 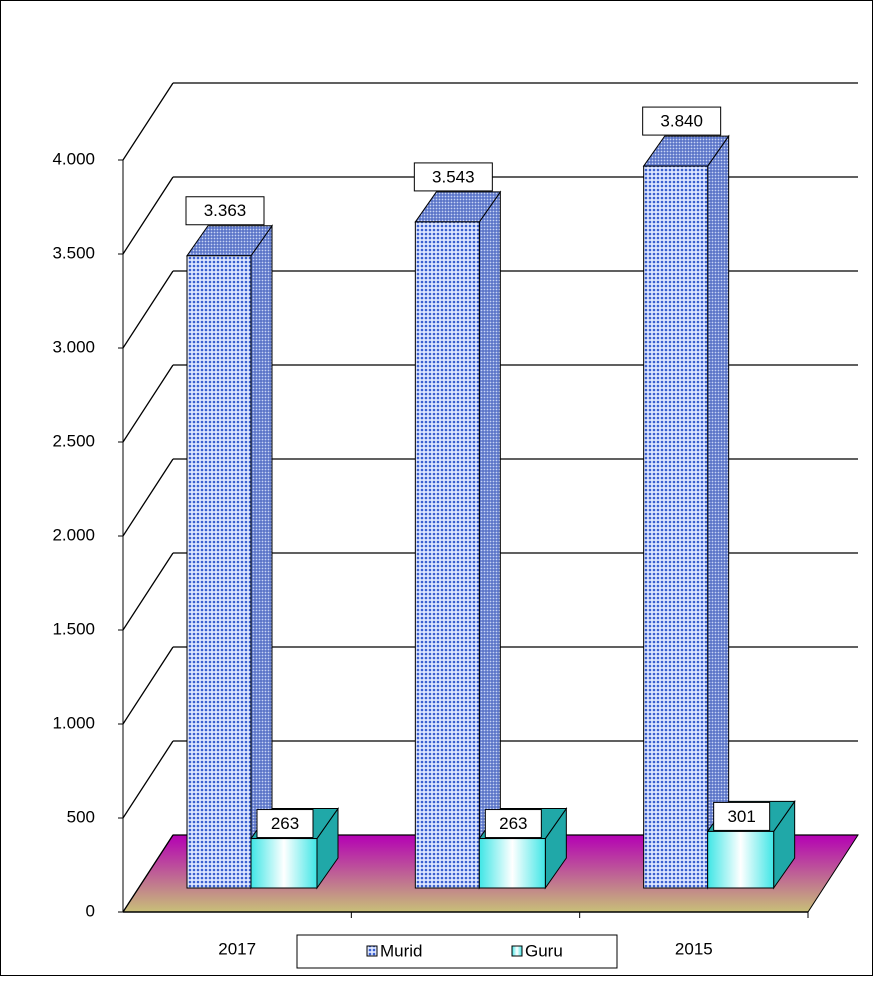 I want to click on legend, so click(x=457, y=951).